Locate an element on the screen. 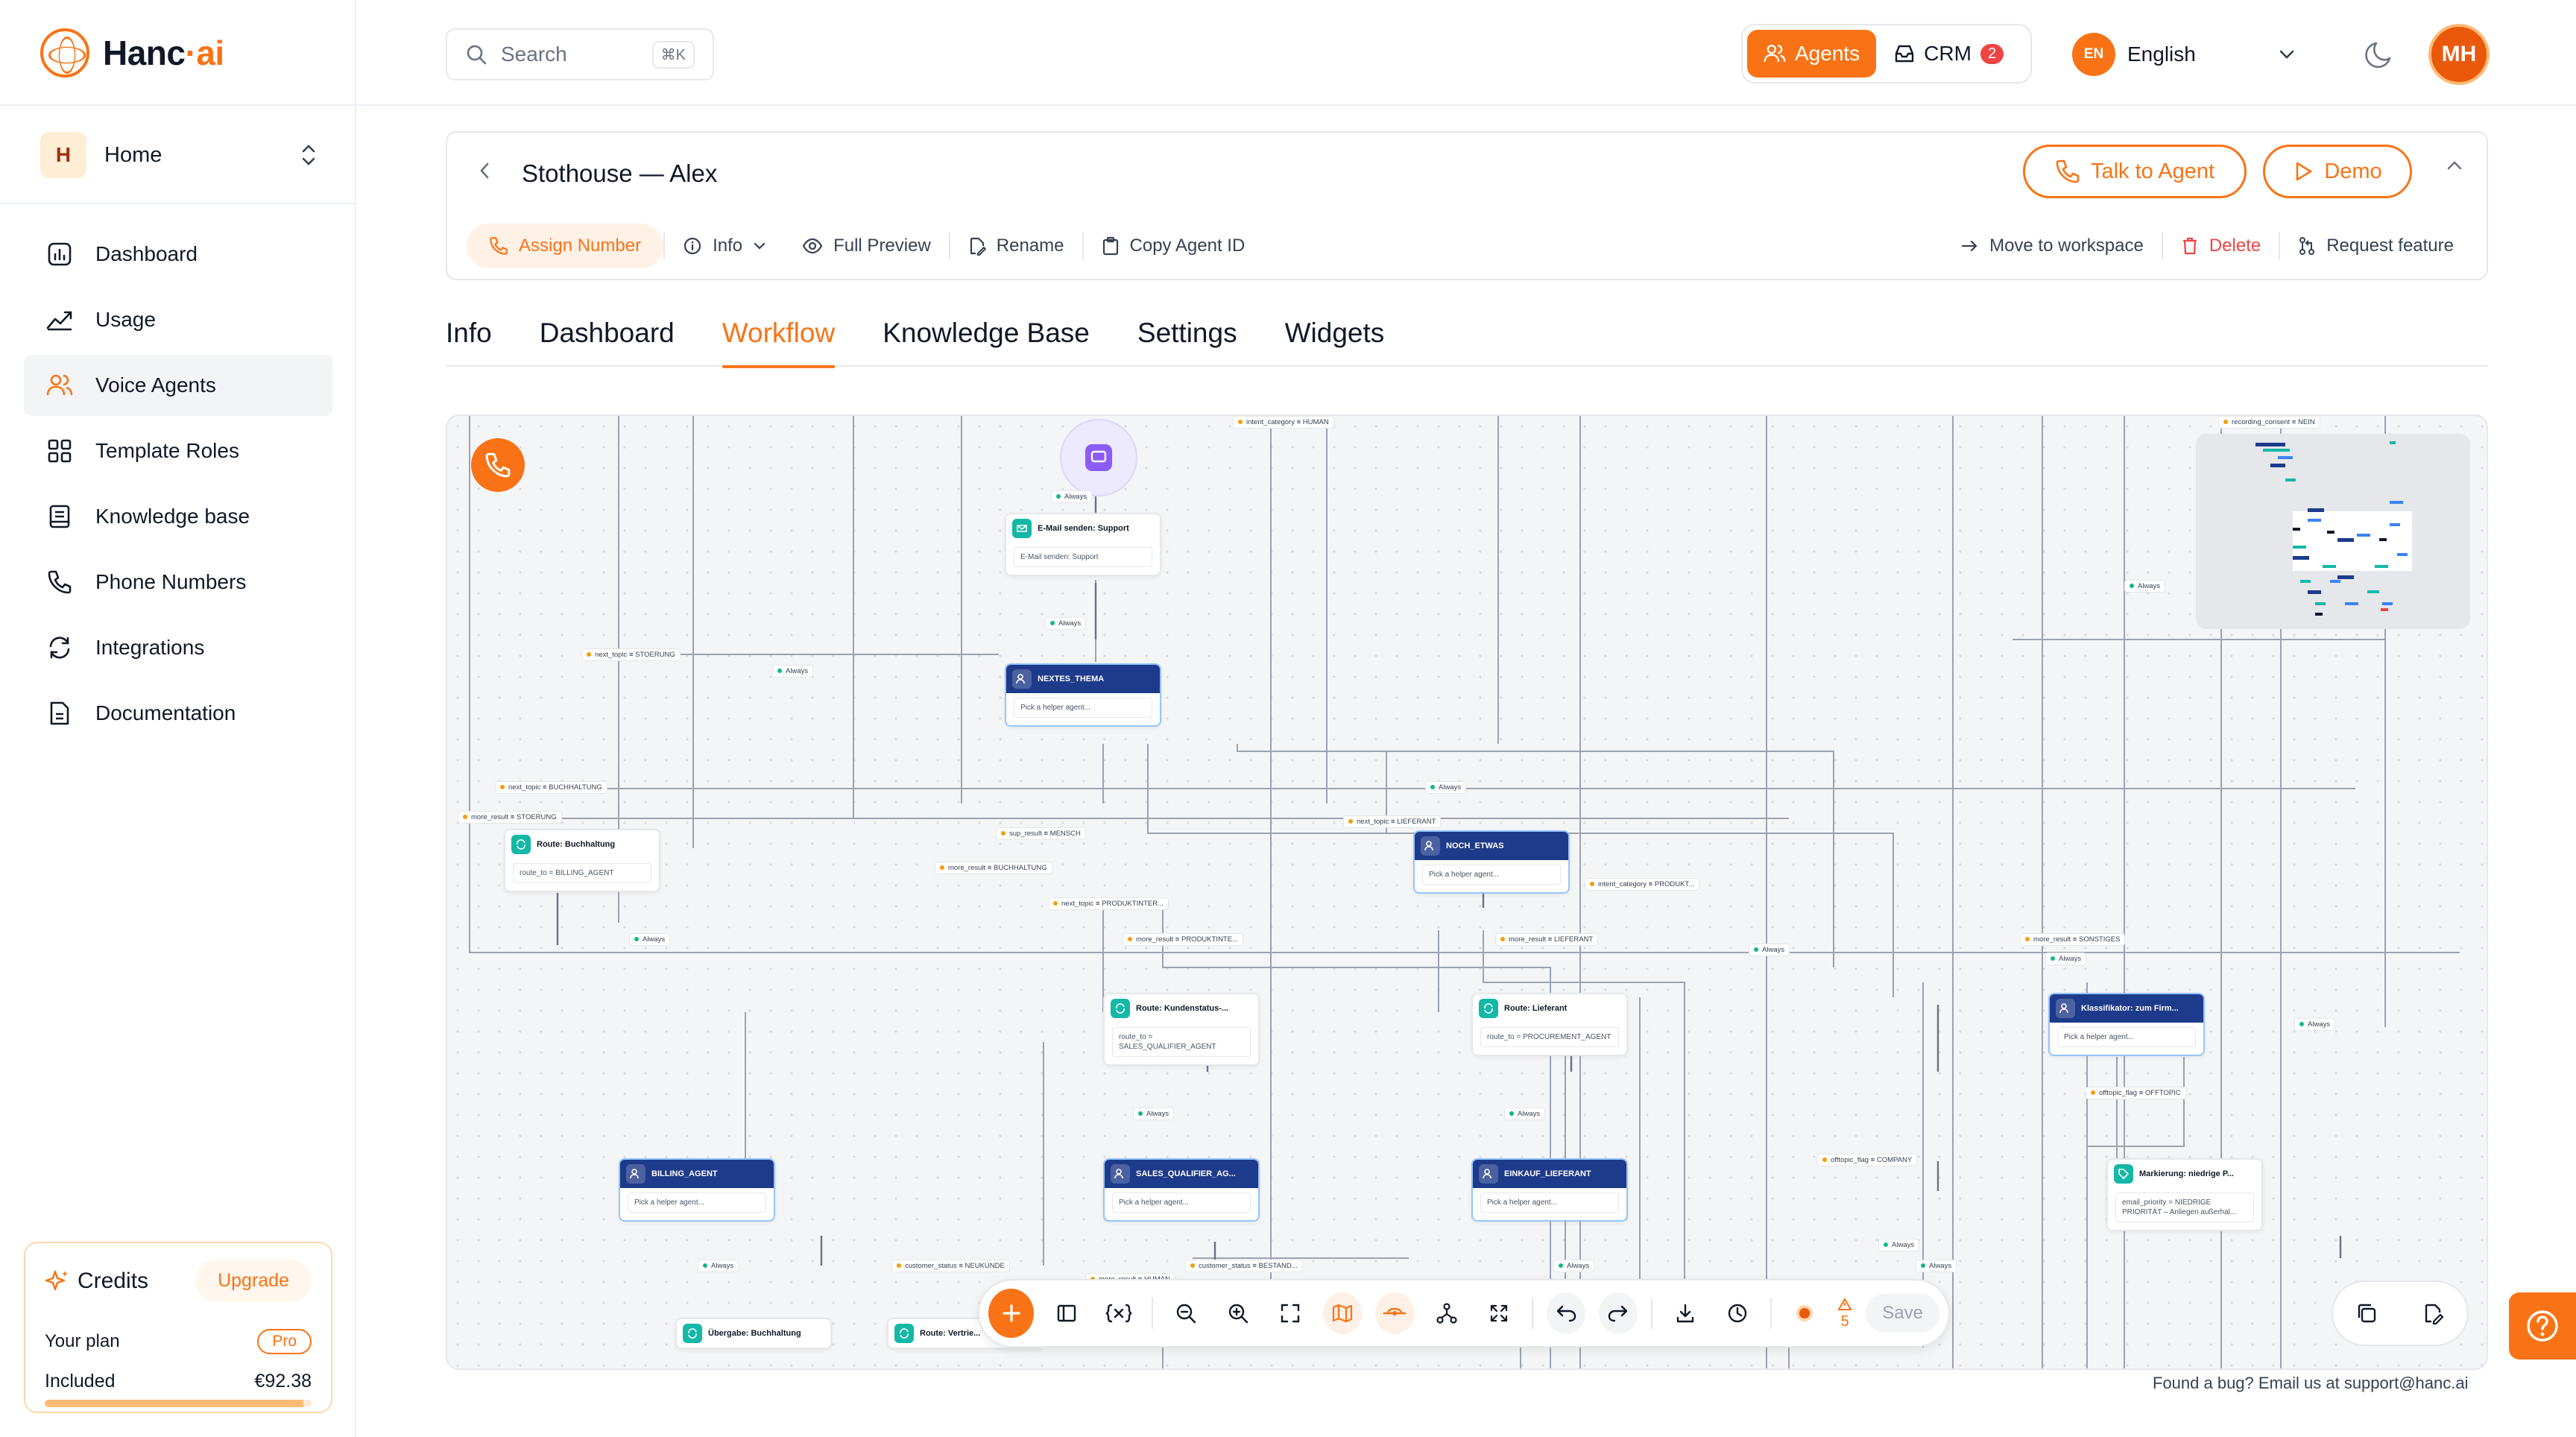 This screenshot has width=2576, height=1437. minimap-toggle-button is located at coordinates (1343, 1313).